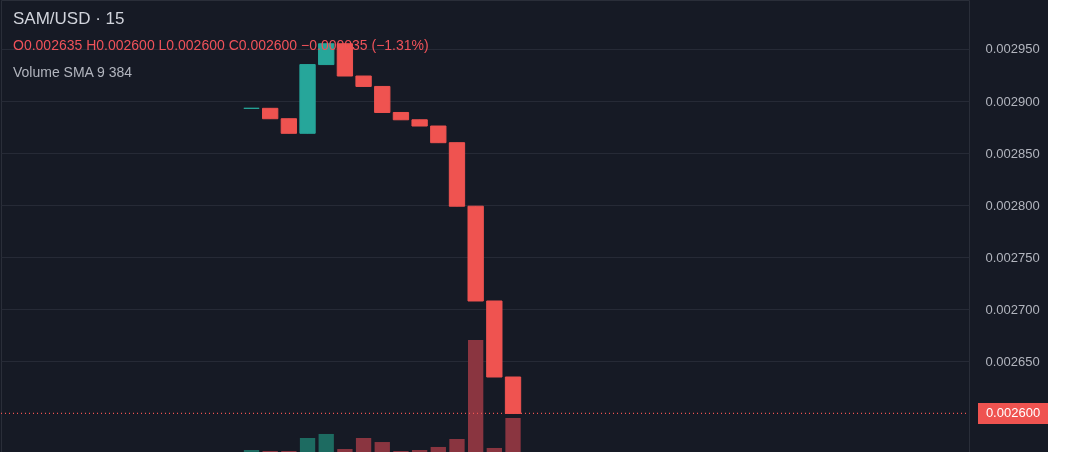 This screenshot has height=452, width=1076. I want to click on ref-line-label: 0.002600, so click(1013, 413).